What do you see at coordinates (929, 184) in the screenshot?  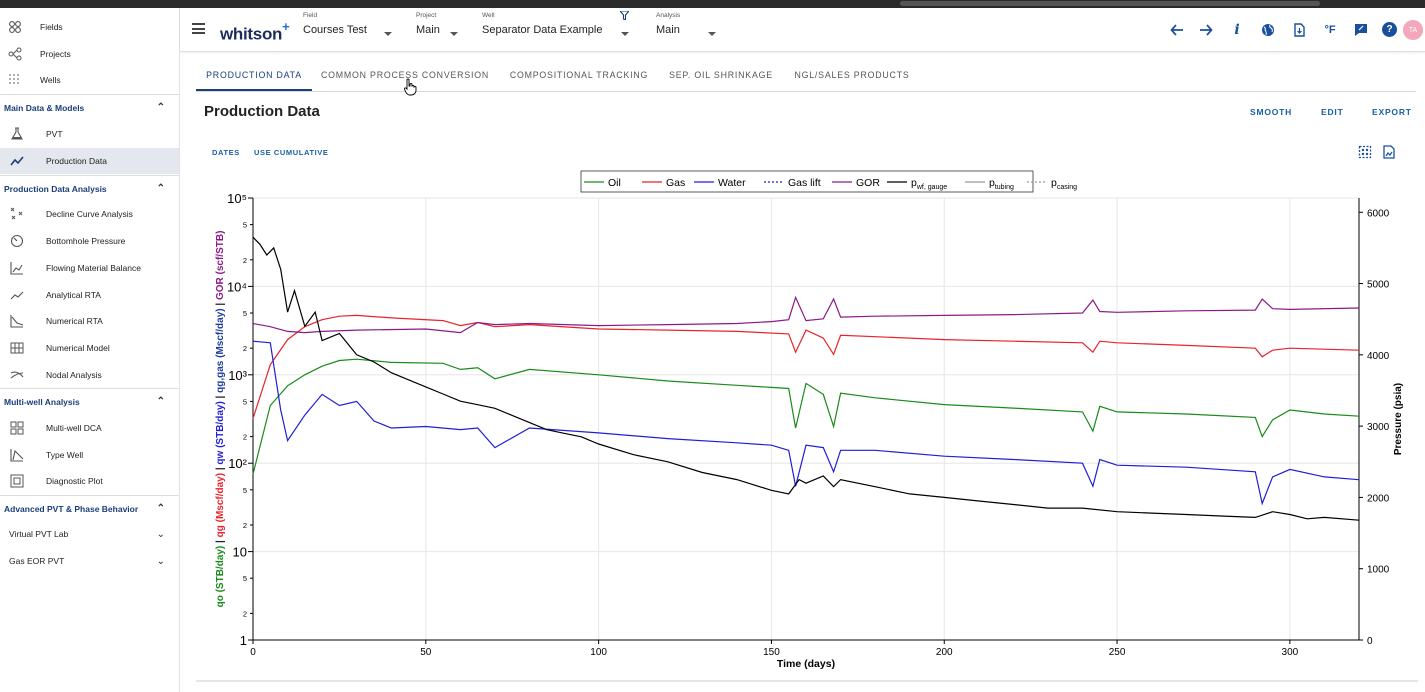 I see `legend-label: pwf, gauge` at bounding box center [929, 184].